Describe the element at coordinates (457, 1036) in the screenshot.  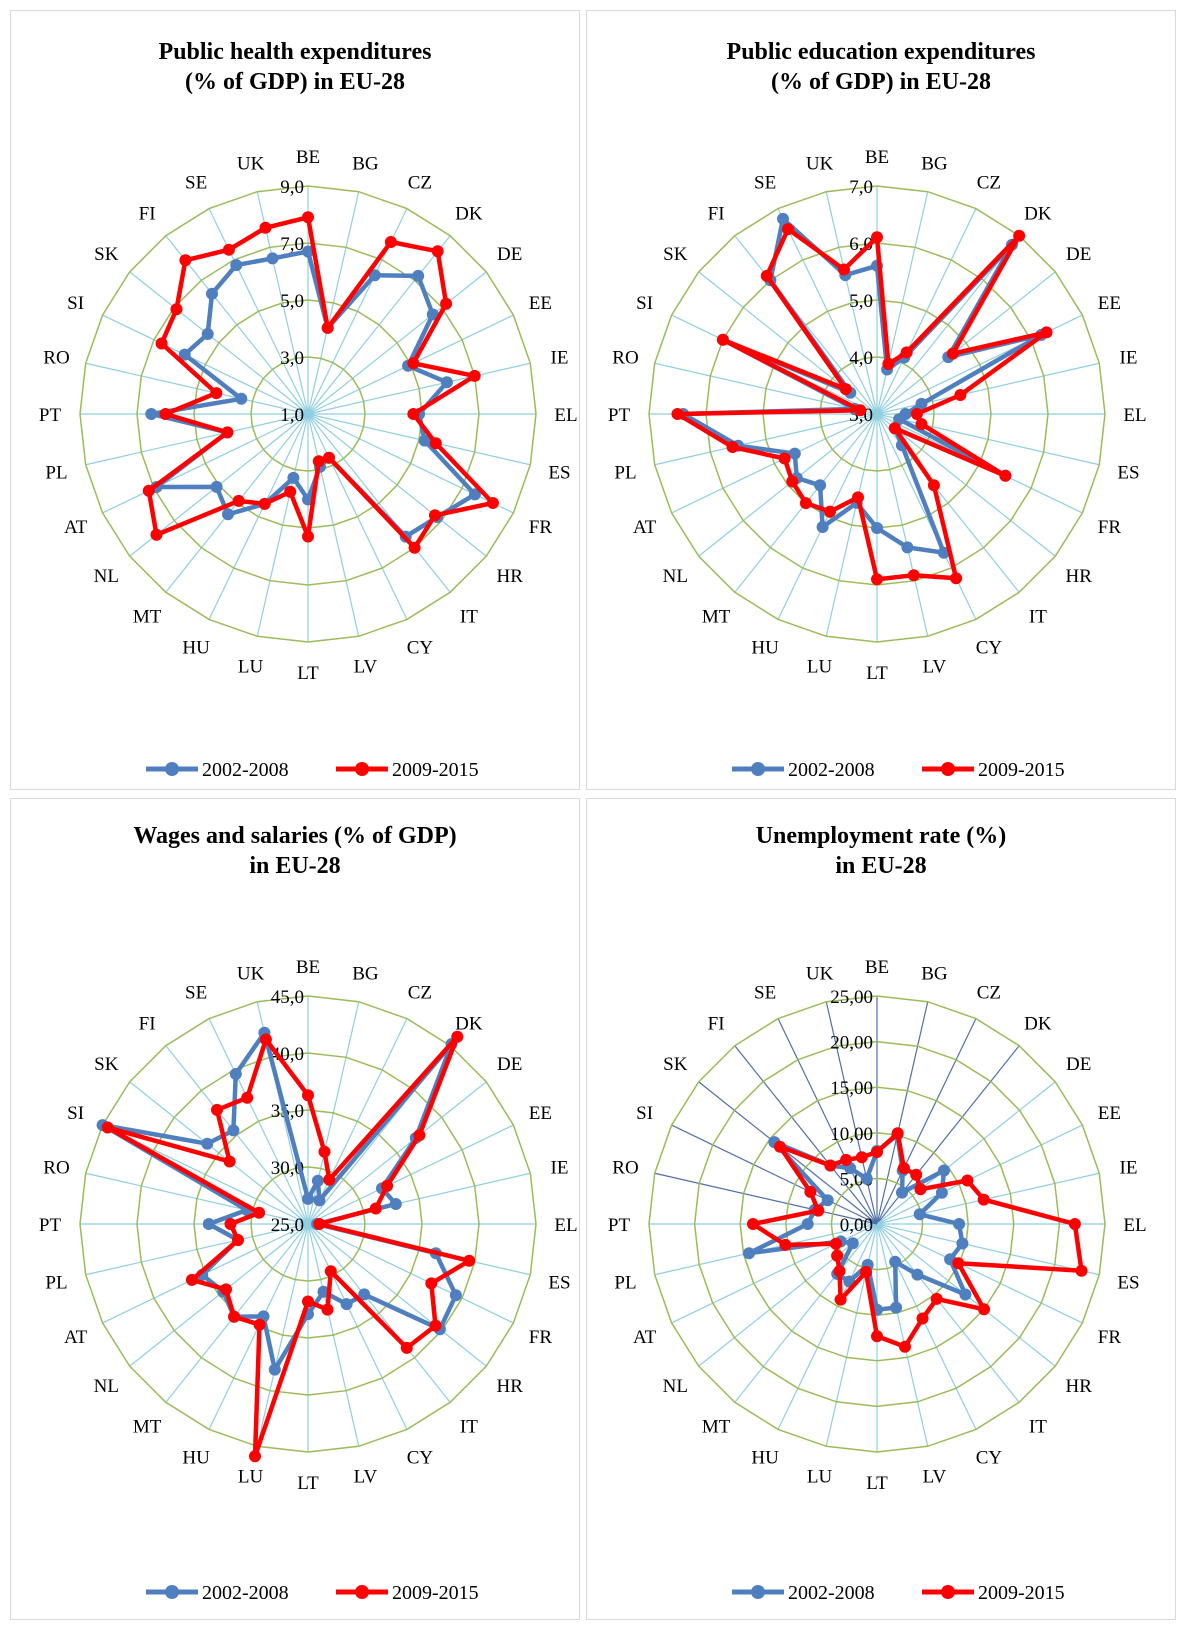
I see `data-point-dk` at that location.